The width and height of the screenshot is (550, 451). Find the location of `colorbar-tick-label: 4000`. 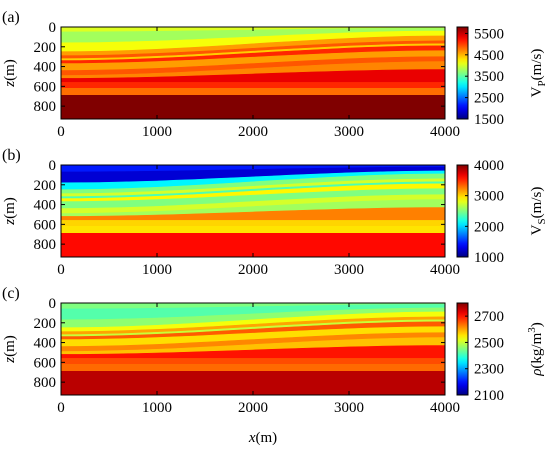

colorbar-tick-label: 4000 is located at coordinates (489, 166).